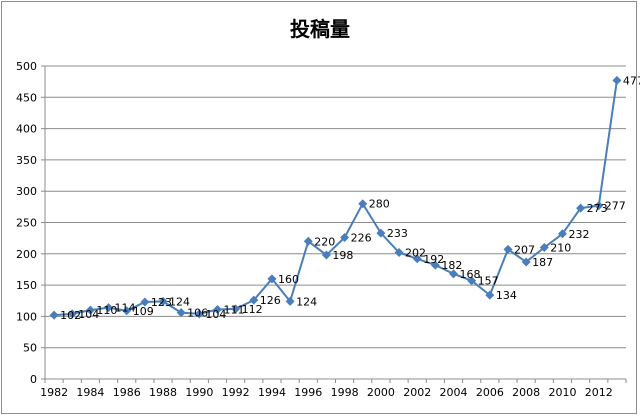 This screenshot has height=417, width=640. Describe the element at coordinates (342, 255) in the screenshot. I see `data-label: 198` at that location.